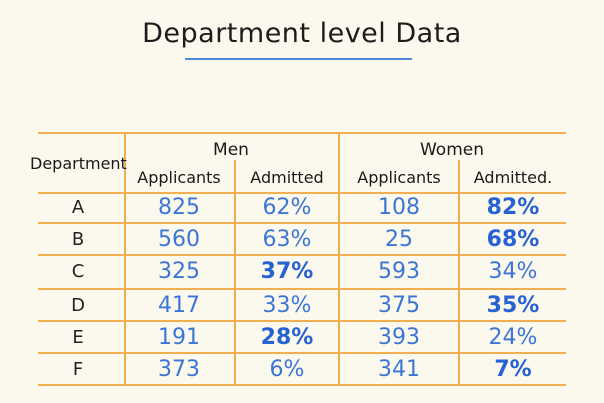 The width and height of the screenshot is (604, 403). What do you see at coordinates (302, 133) in the screenshot?
I see `table-top-rule` at bounding box center [302, 133].